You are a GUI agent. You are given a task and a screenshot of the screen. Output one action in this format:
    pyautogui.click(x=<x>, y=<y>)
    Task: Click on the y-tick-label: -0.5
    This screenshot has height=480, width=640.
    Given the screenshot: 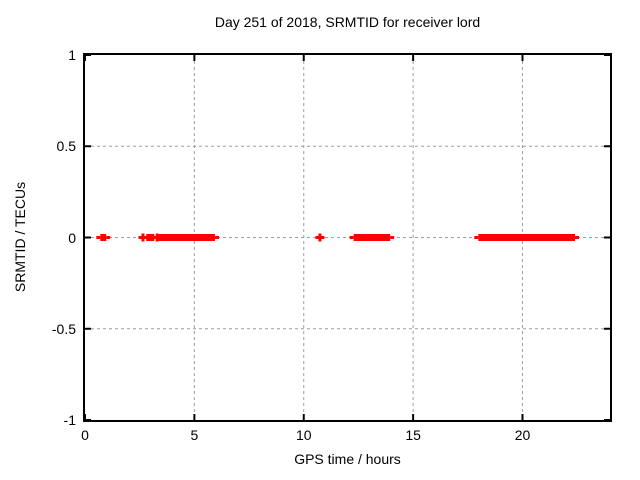 What is the action you would take?
    pyautogui.click(x=63, y=328)
    